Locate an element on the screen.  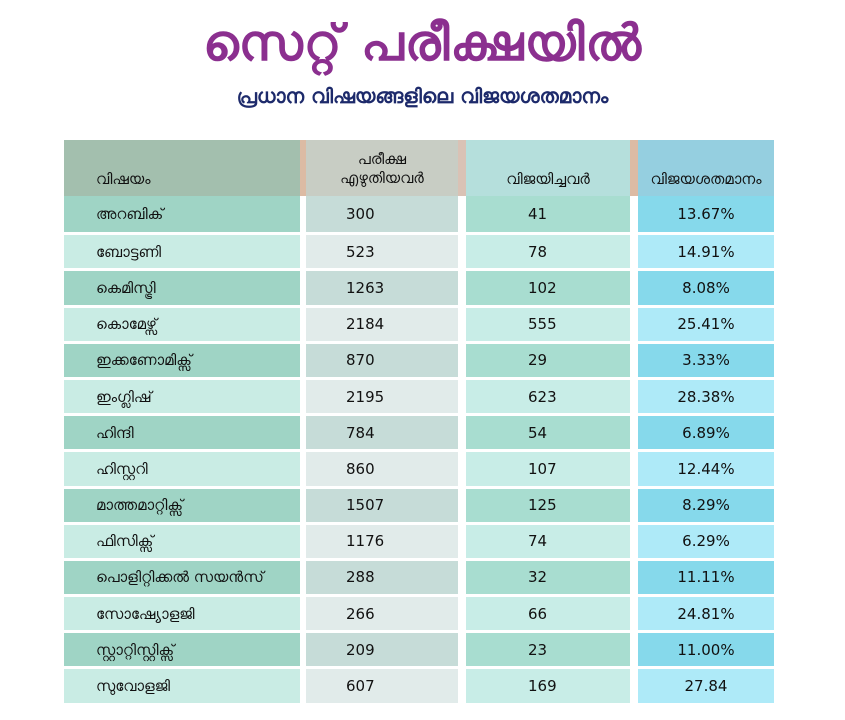
appeared-cell: 300 is located at coordinates (382, 214).